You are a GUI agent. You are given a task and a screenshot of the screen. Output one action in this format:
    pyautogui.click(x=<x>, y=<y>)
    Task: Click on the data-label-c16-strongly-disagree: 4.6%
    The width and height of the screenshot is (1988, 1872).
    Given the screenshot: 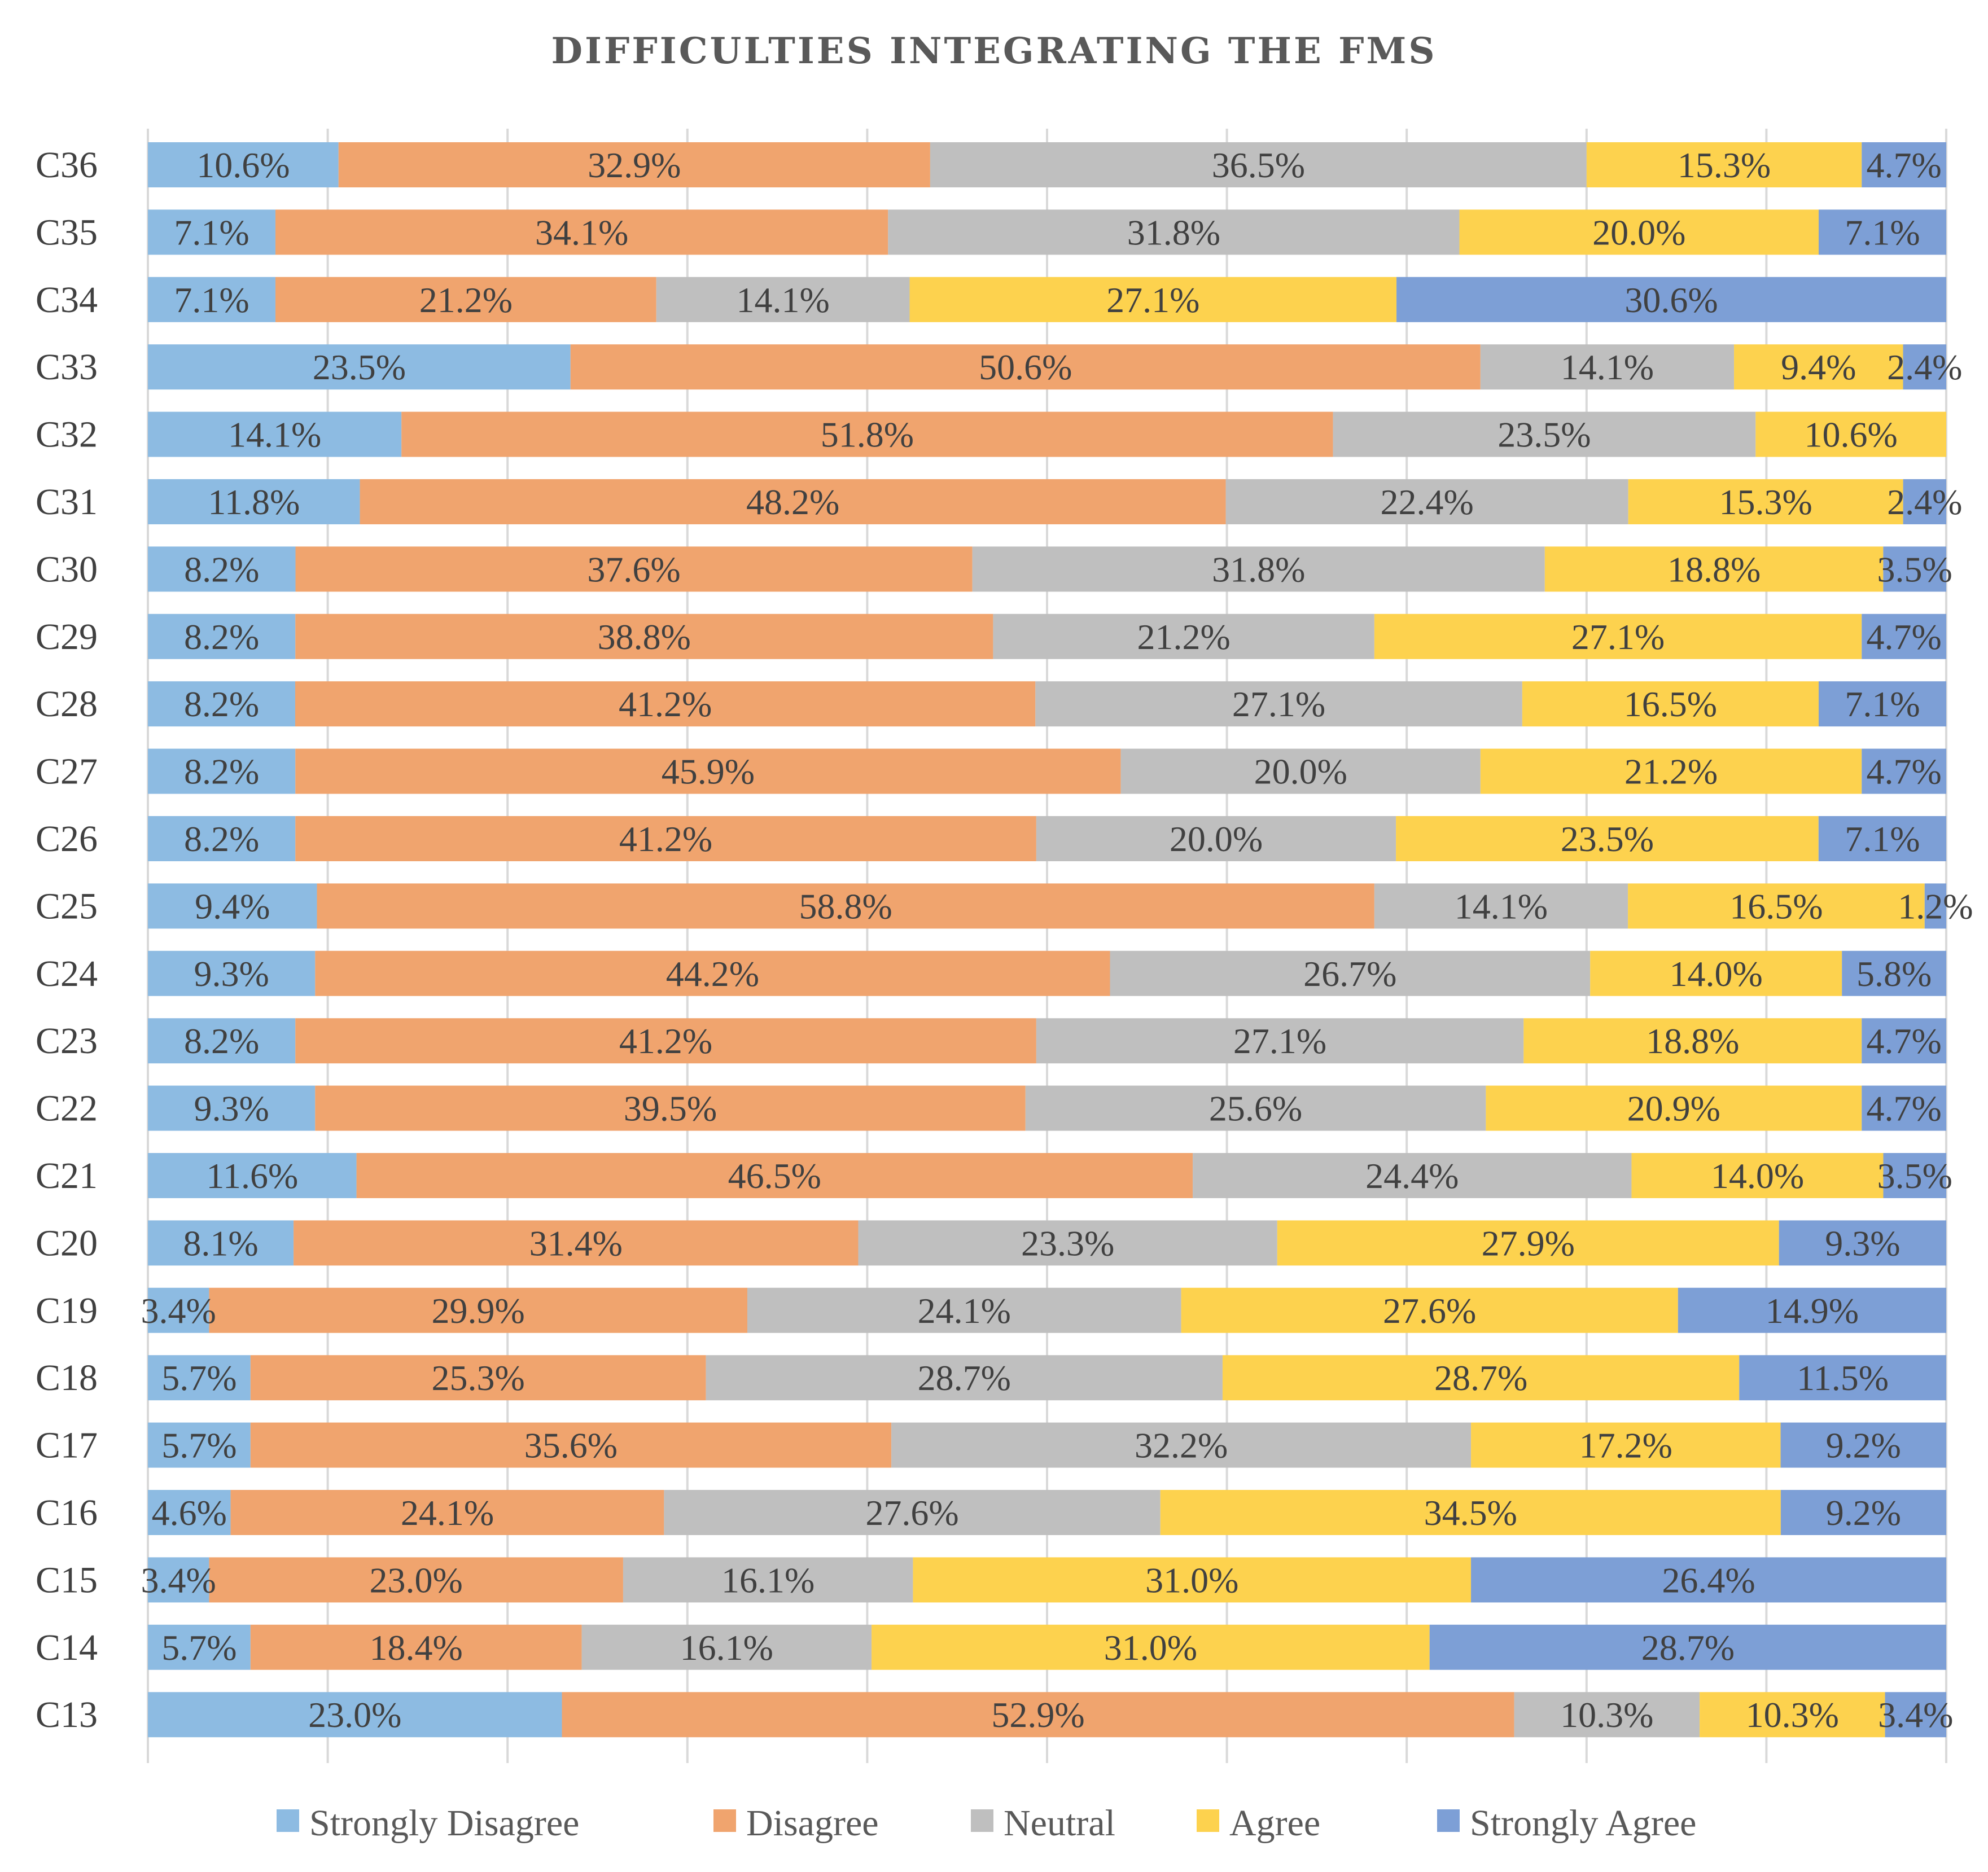 What is the action you would take?
    pyautogui.click(x=189, y=1513)
    